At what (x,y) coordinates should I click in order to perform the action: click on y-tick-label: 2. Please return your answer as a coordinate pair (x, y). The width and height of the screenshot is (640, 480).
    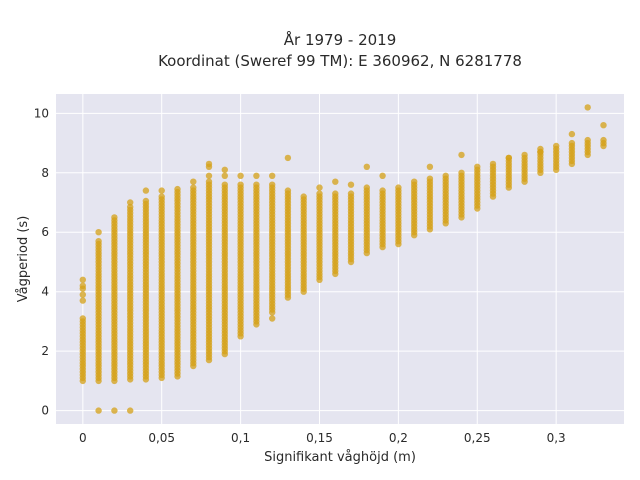
    Looking at the image, I should click on (45, 351).